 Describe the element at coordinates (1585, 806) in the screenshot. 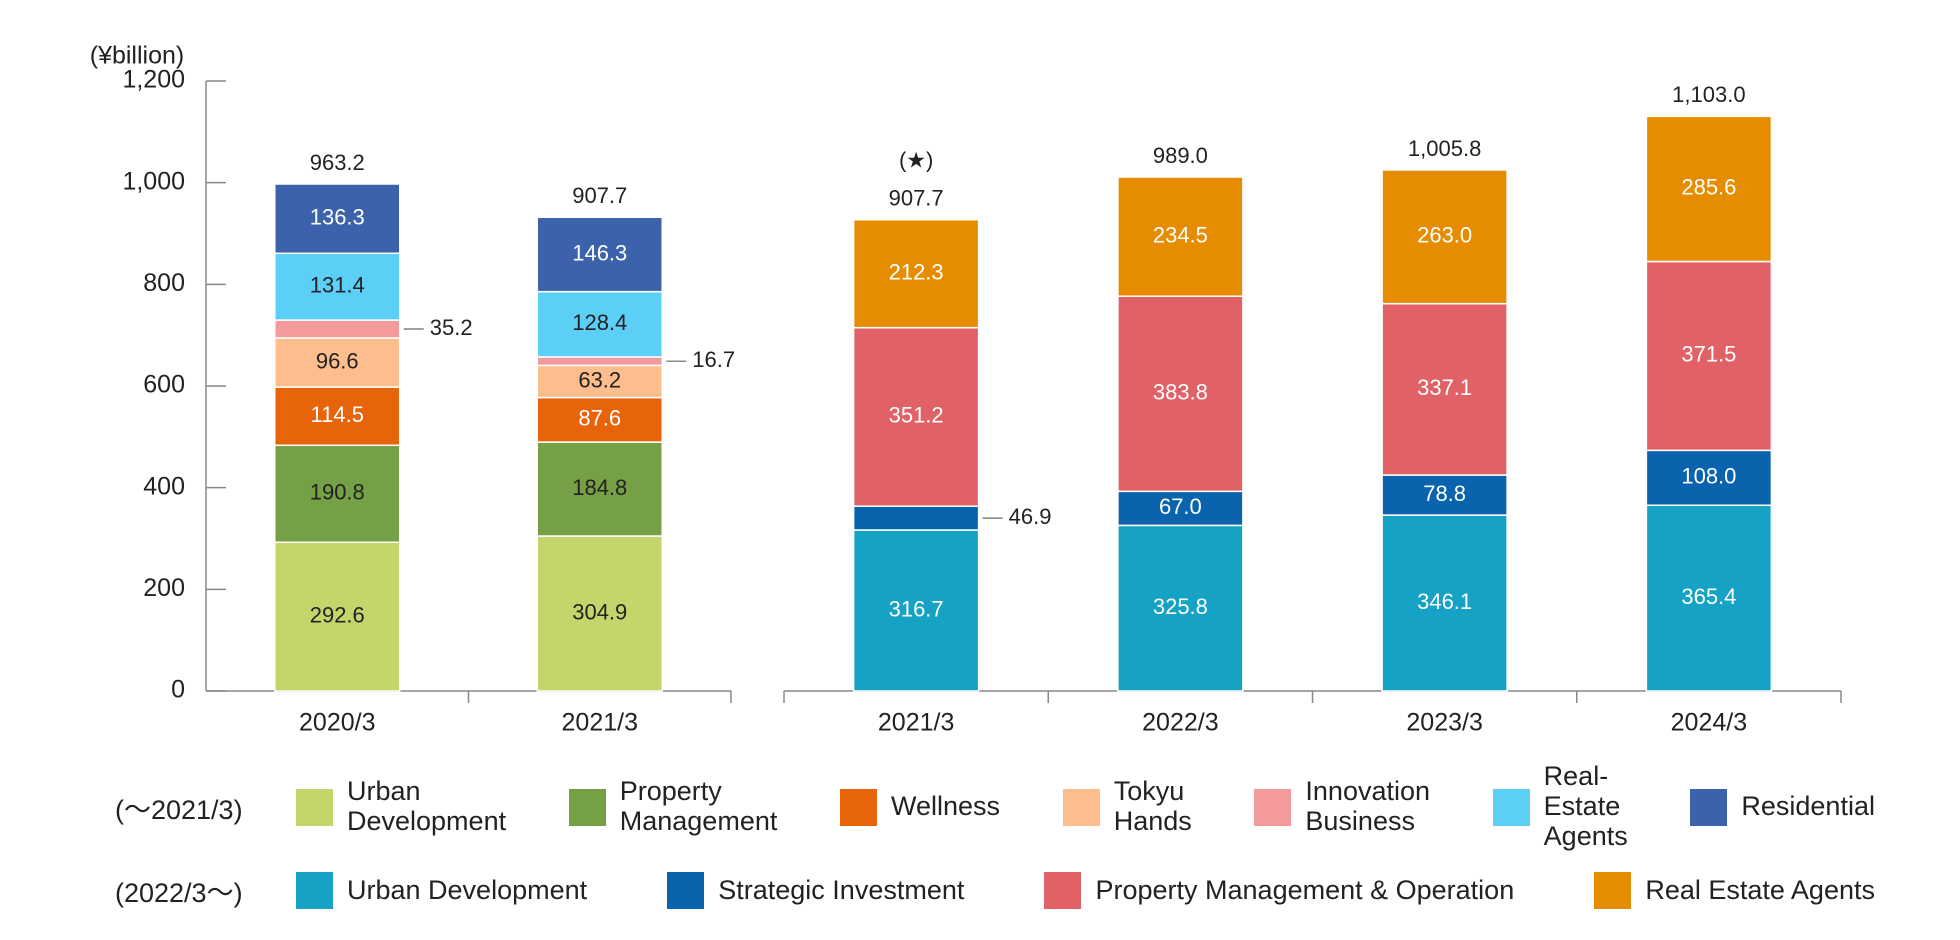

I see `legend-label: Real-Estate Agents` at that location.